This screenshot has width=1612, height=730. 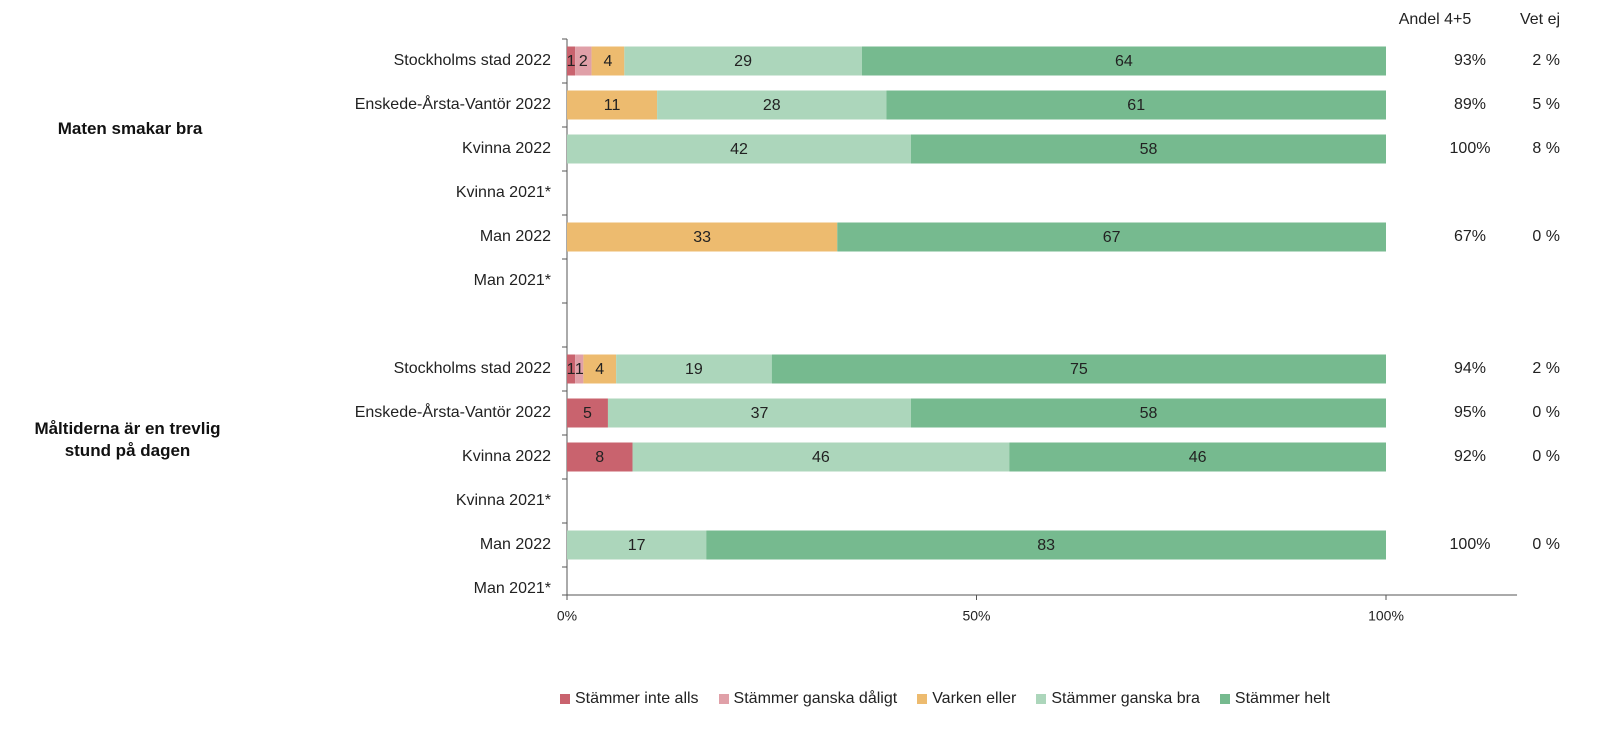 What do you see at coordinates (1470, 368) in the screenshot?
I see `column-value: 94%` at bounding box center [1470, 368].